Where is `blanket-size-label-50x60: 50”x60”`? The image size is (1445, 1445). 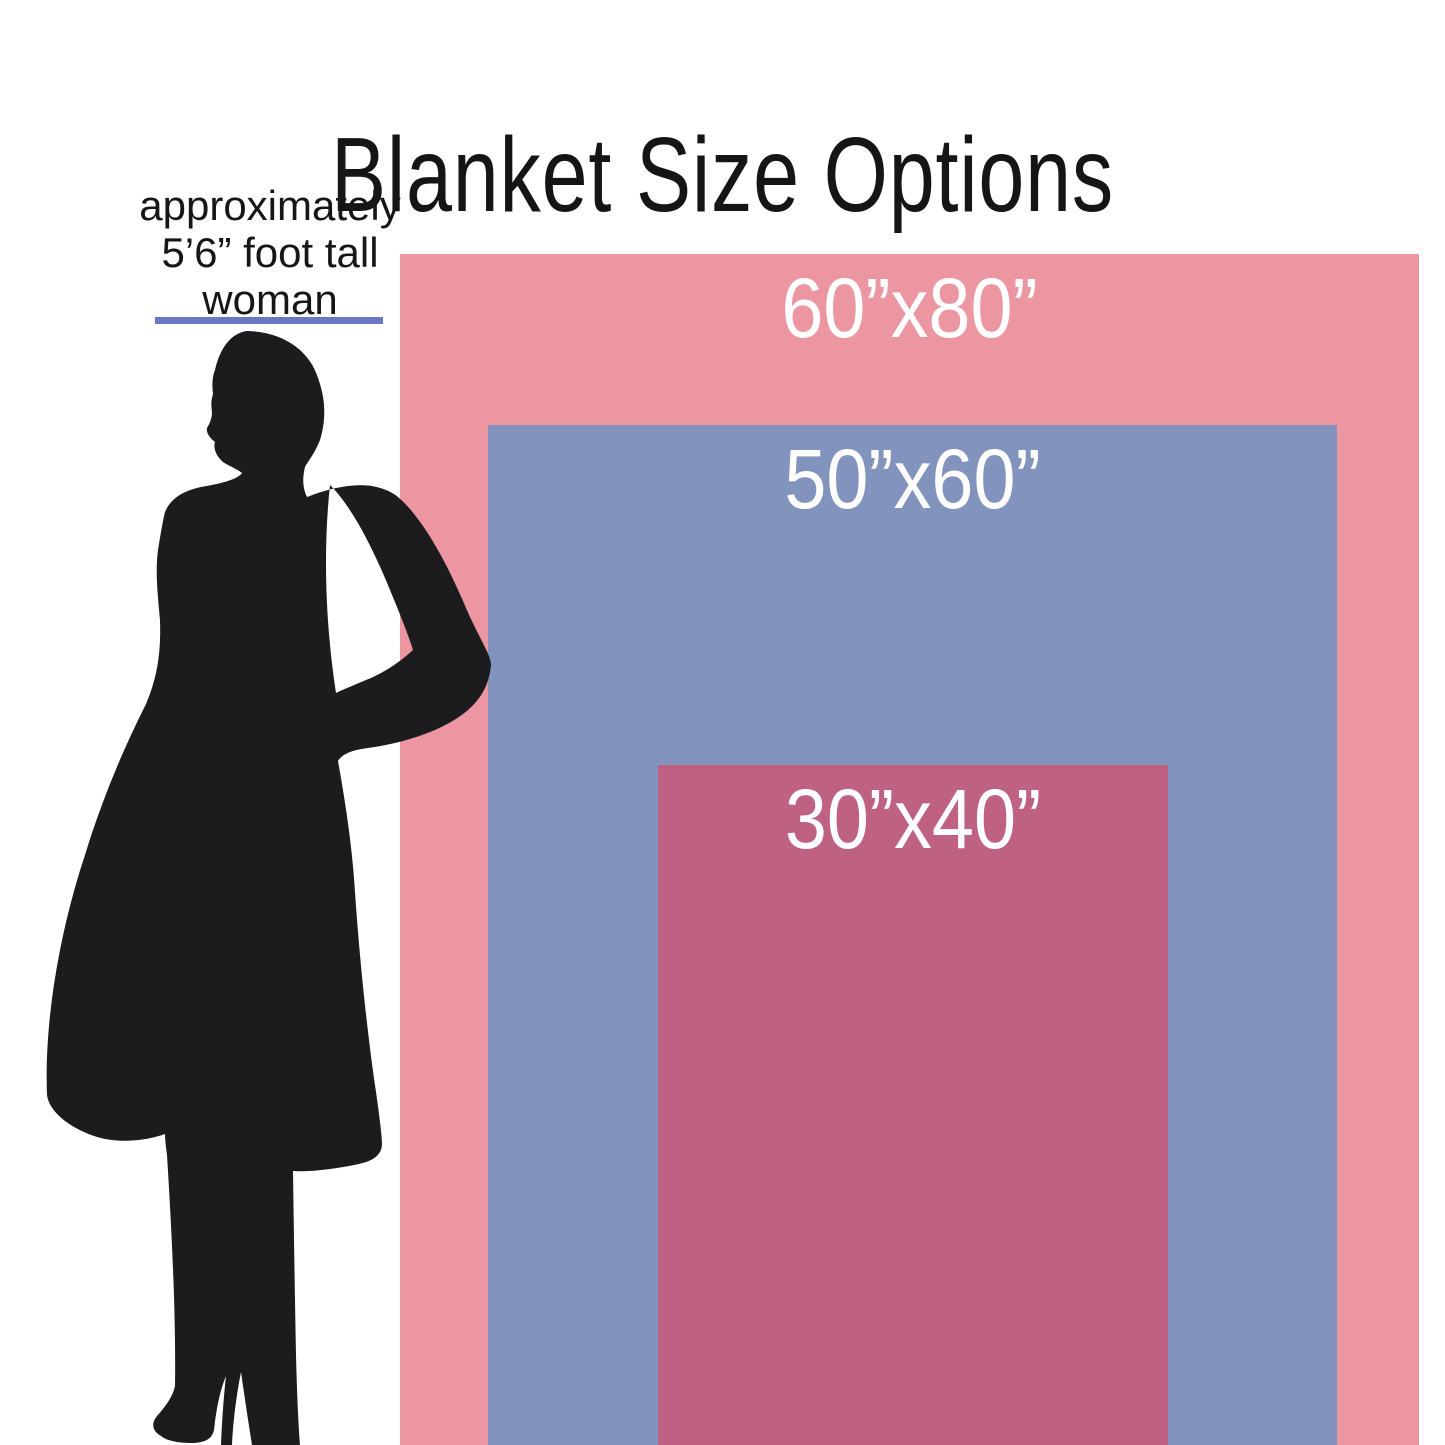 blanket-size-label-50x60: 50”x60” is located at coordinates (912, 479).